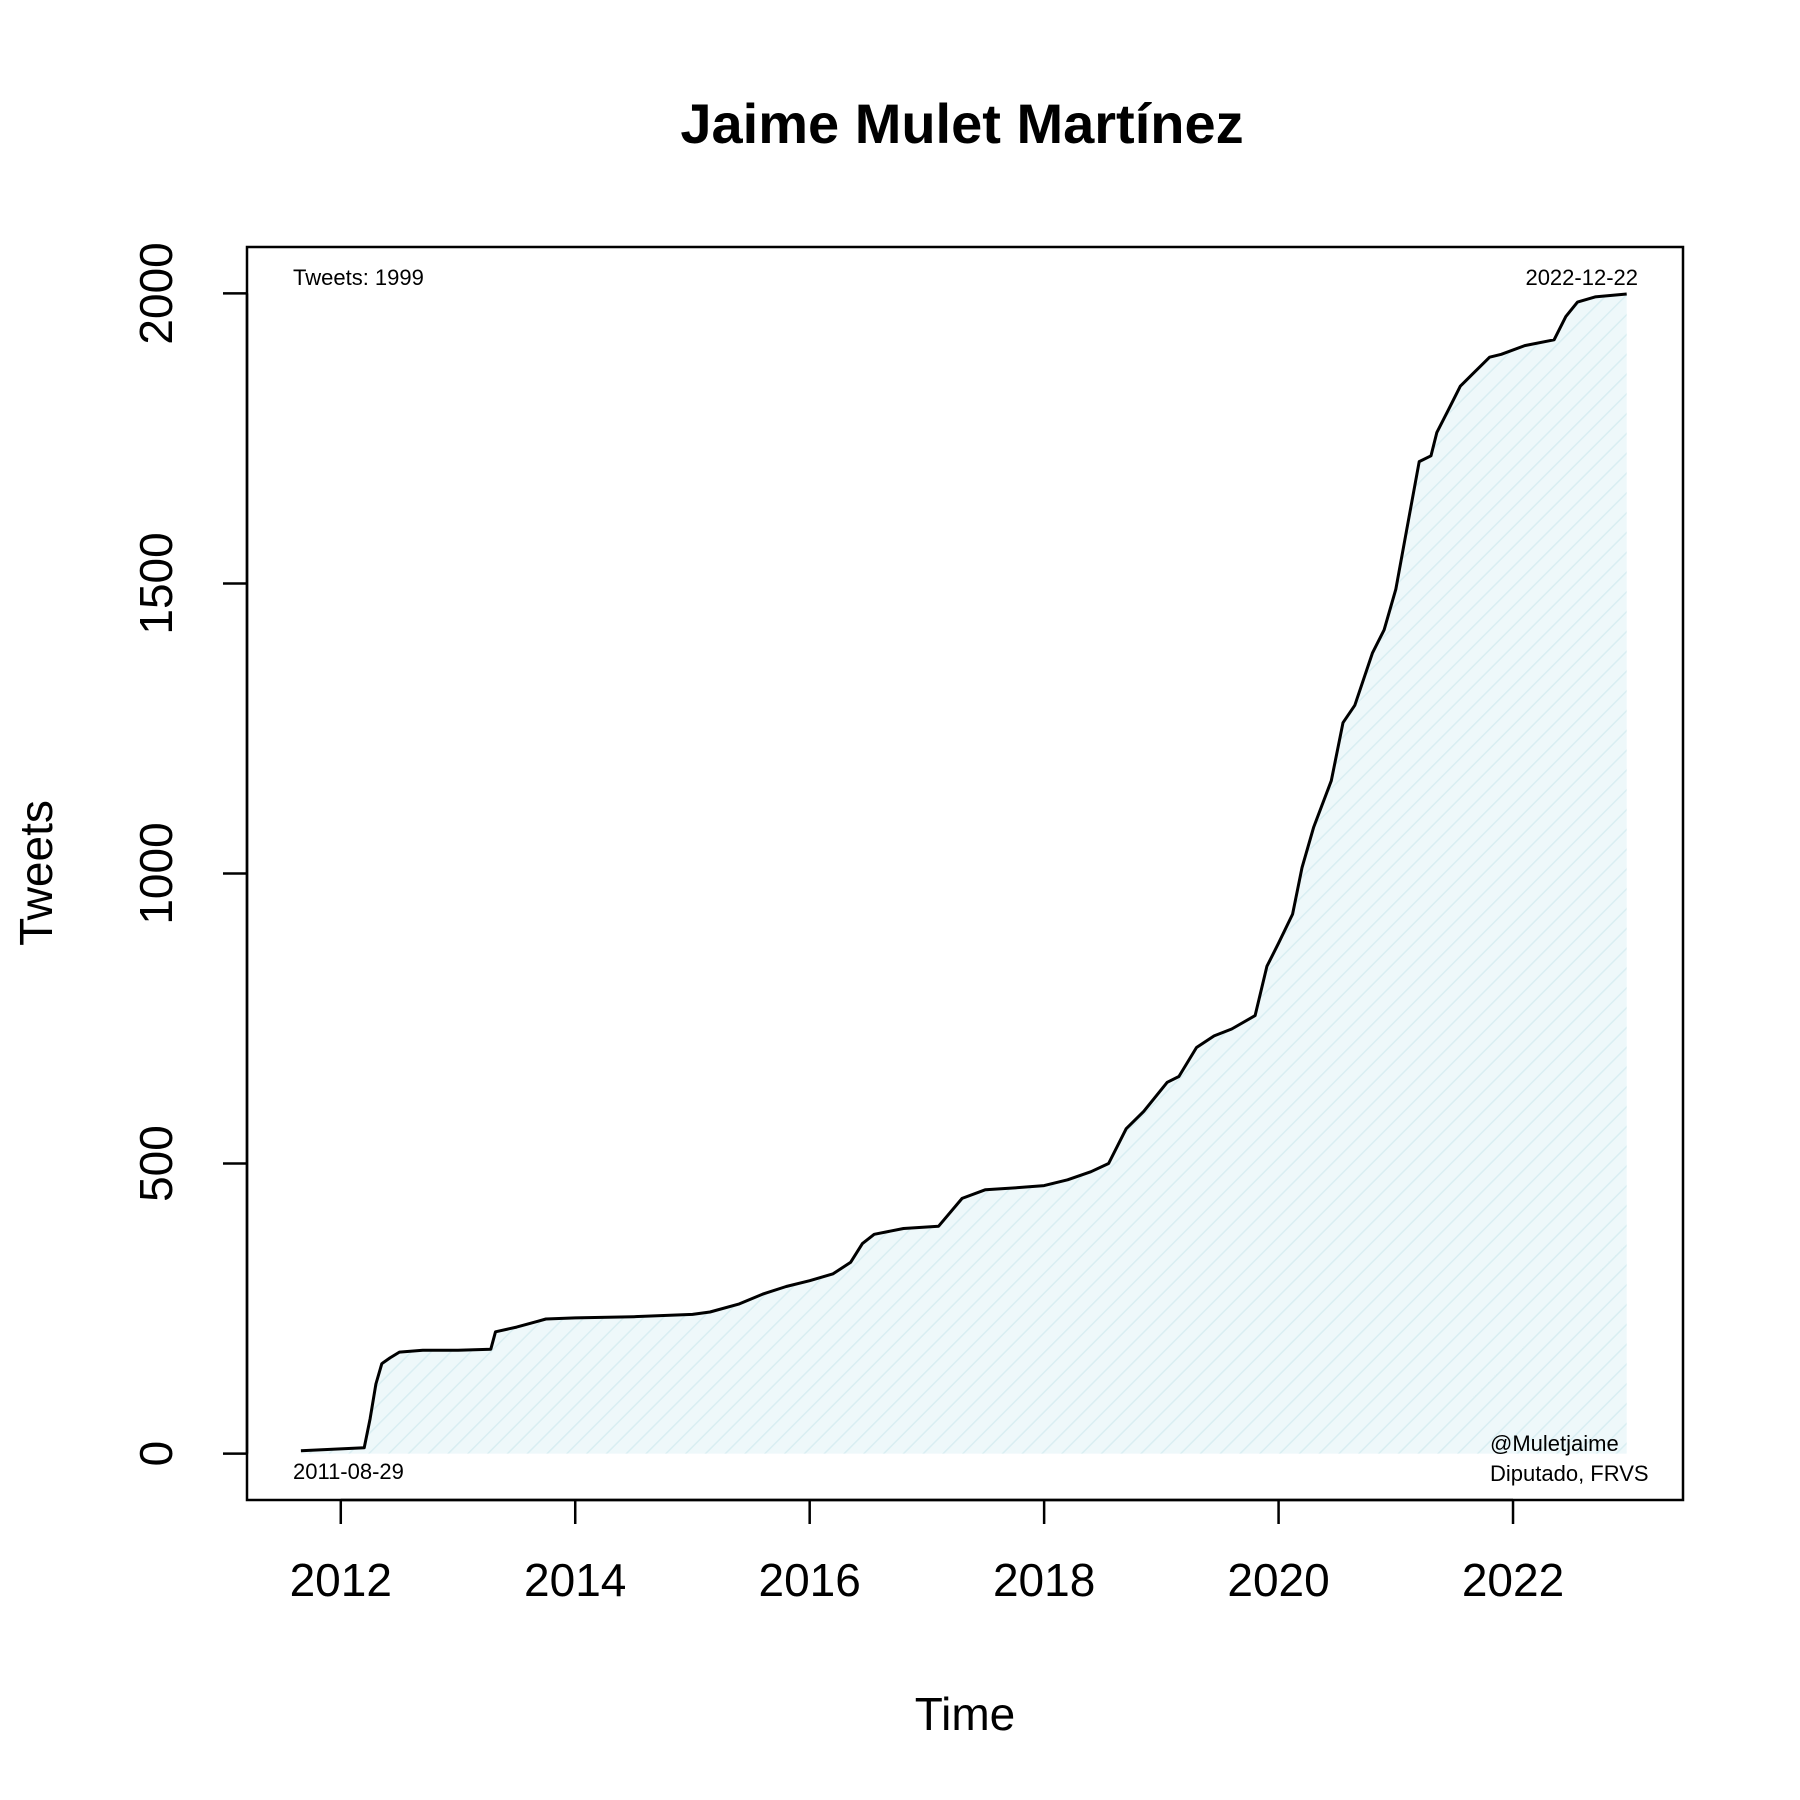  Describe the element at coordinates (810, 1580) in the screenshot. I see `x-tick-label: 2016` at that location.